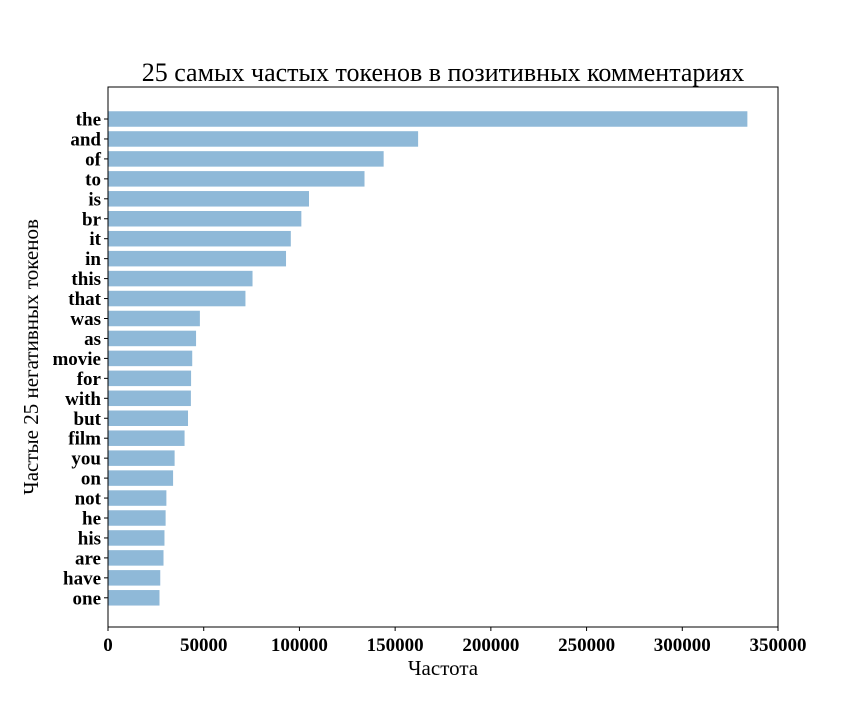 The width and height of the screenshot is (864, 720). I want to click on bar-this, so click(180, 278).